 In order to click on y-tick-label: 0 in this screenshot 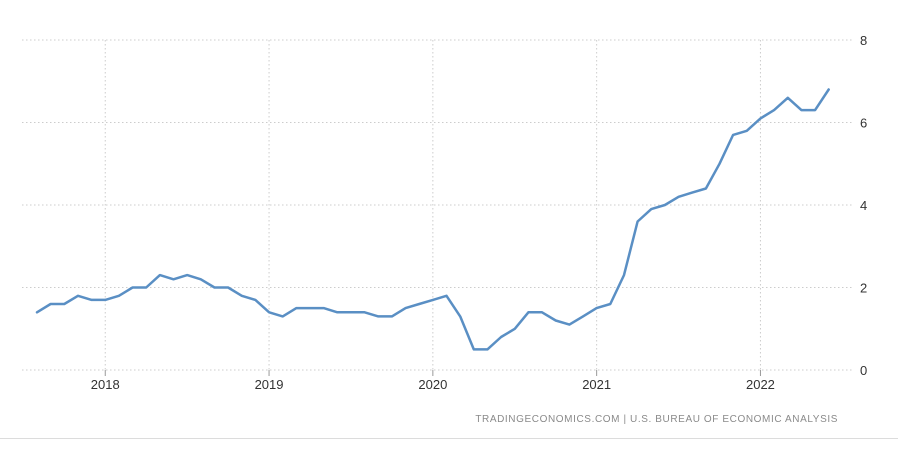, I will do `click(863, 370)`.